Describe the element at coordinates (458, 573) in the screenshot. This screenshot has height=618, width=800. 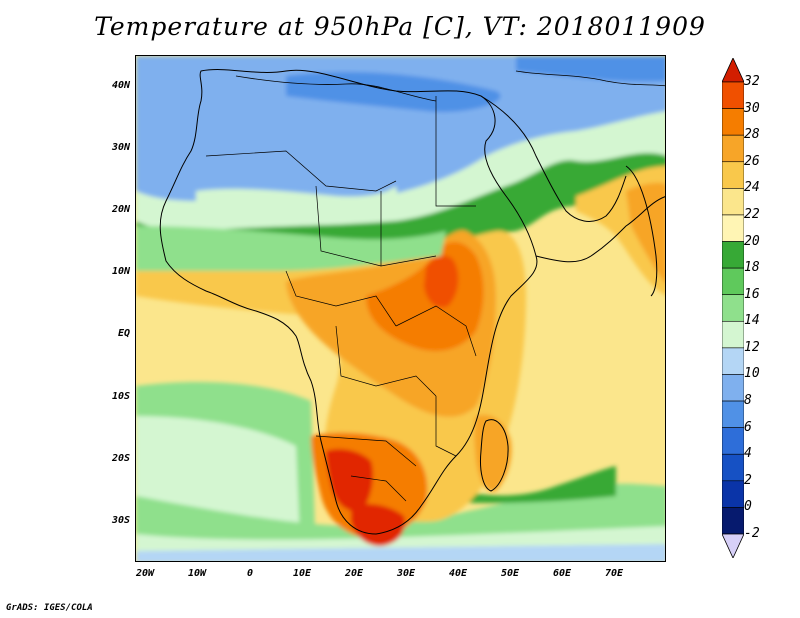
I see `lon-label: 40E` at that location.